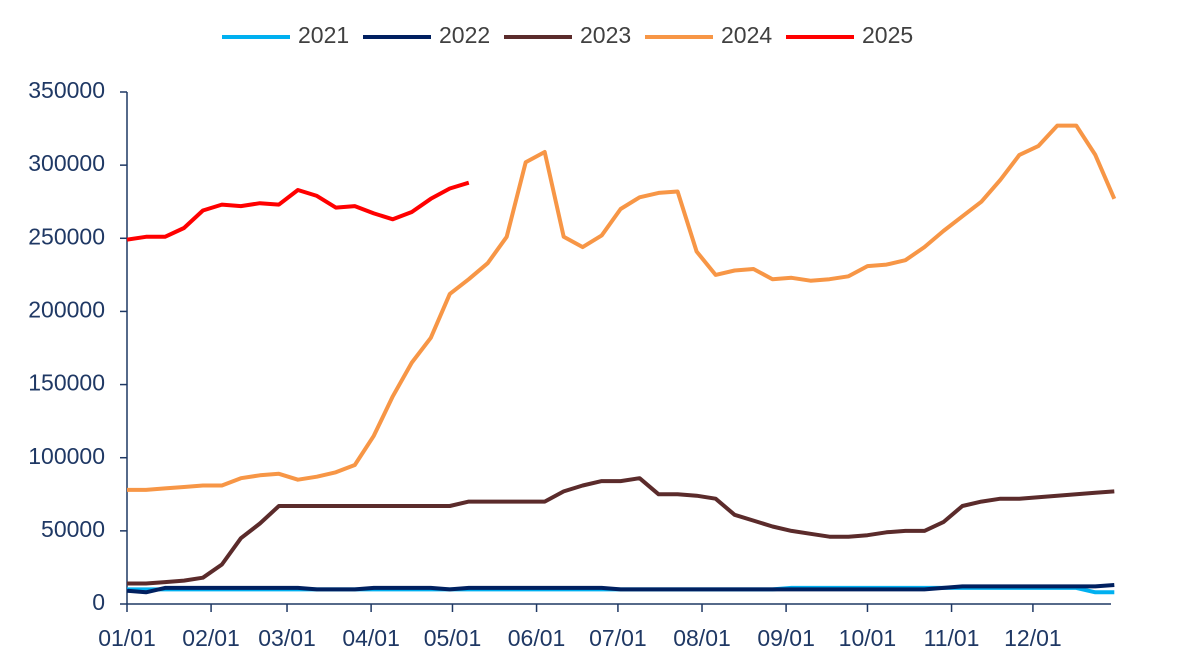  What do you see at coordinates (786, 638) in the screenshot?
I see `x-tick-label: 09/01` at bounding box center [786, 638].